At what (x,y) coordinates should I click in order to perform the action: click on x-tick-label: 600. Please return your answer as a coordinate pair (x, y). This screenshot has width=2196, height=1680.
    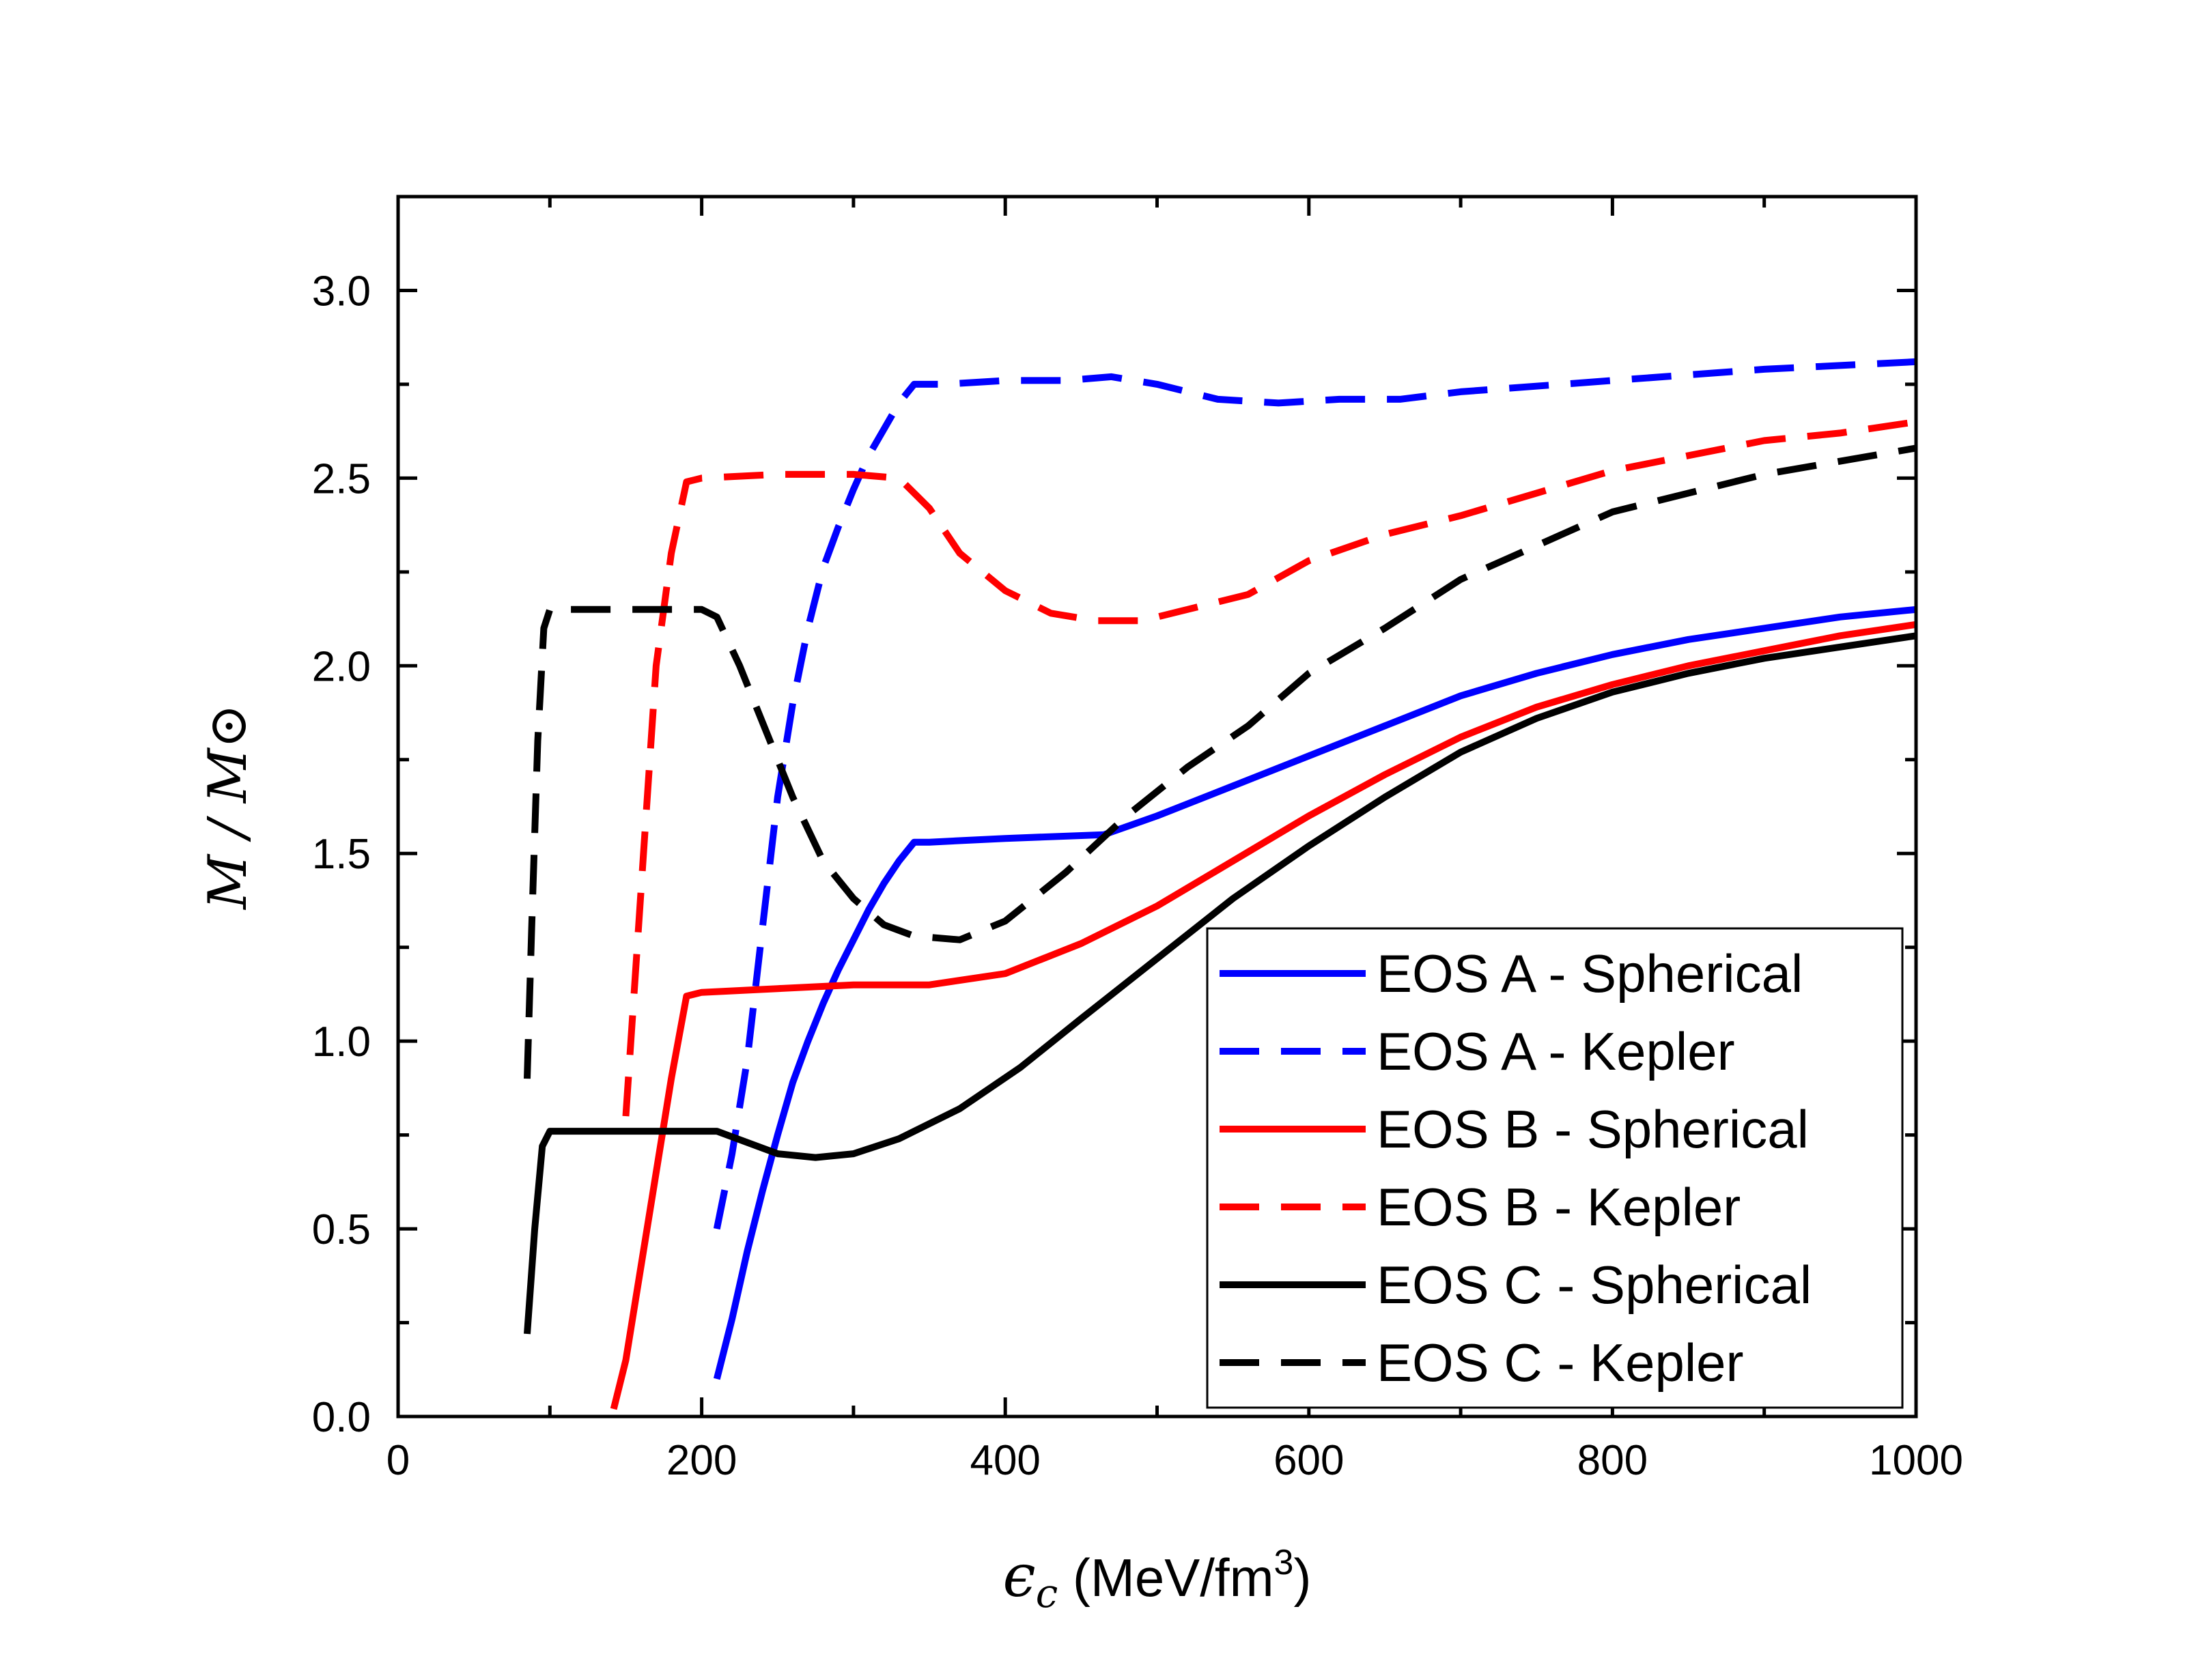
    Looking at the image, I should click on (1309, 1460).